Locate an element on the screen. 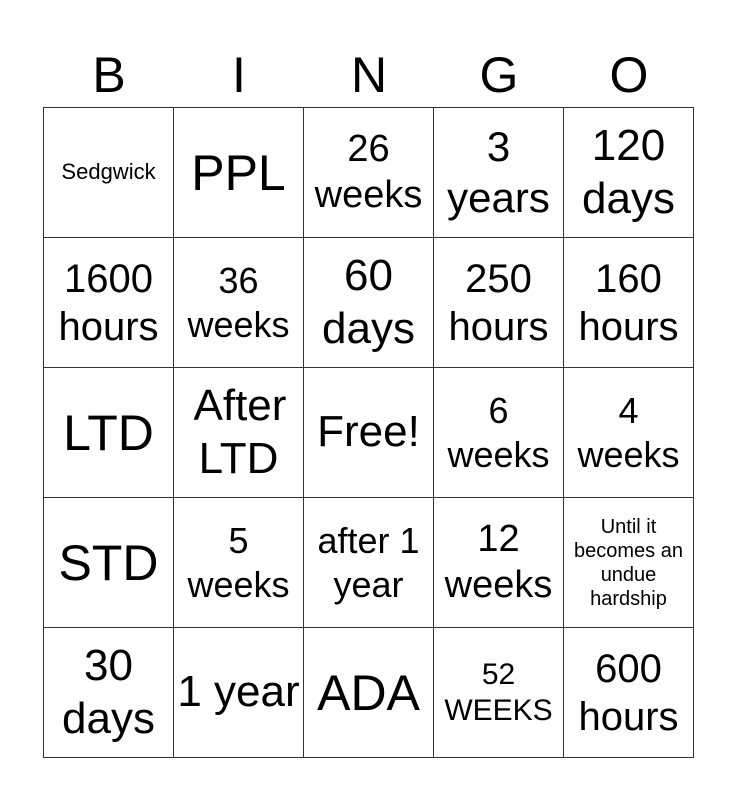 The height and width of the screenshot is (800, 736). bingo-cell: 120 days is located at coordinates (629, 173).